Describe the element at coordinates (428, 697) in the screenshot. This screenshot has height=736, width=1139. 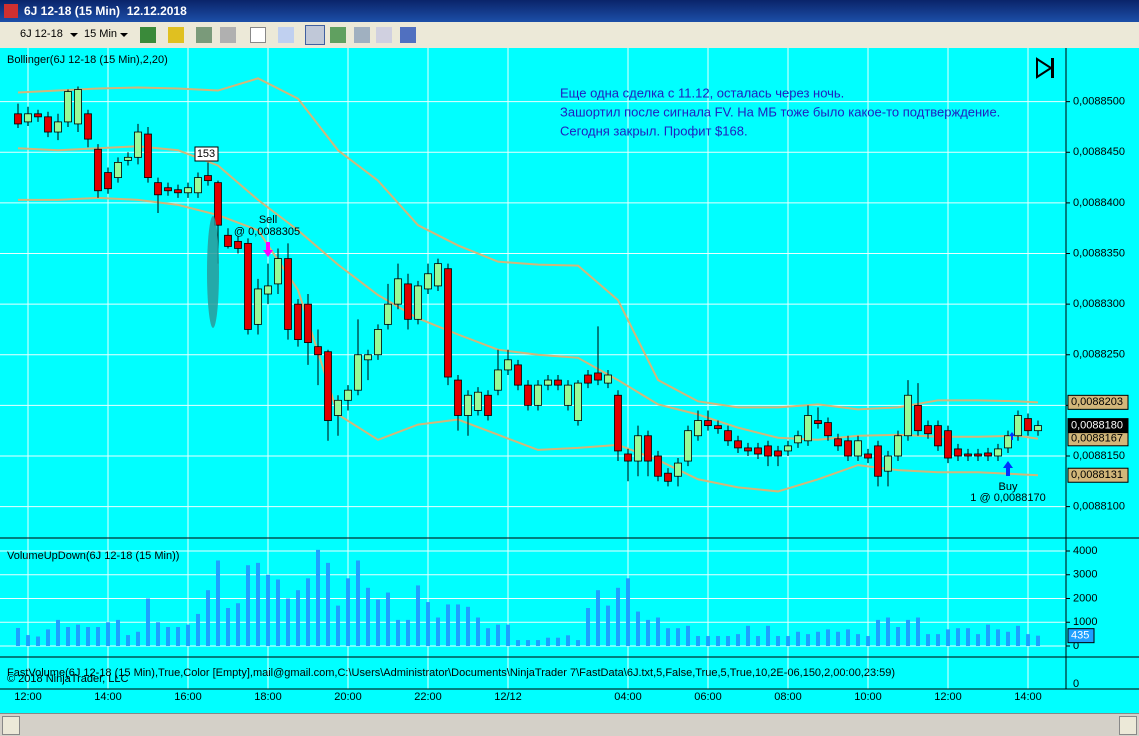
I see `x-tick-label: 22:00` at that location.